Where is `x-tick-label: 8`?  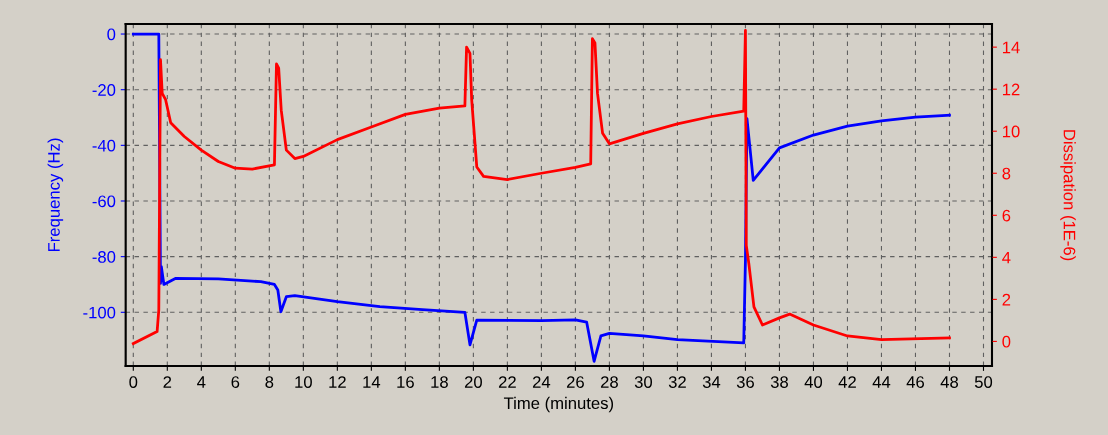
x-tick-label: 8 is located at coordinates (269, 382).